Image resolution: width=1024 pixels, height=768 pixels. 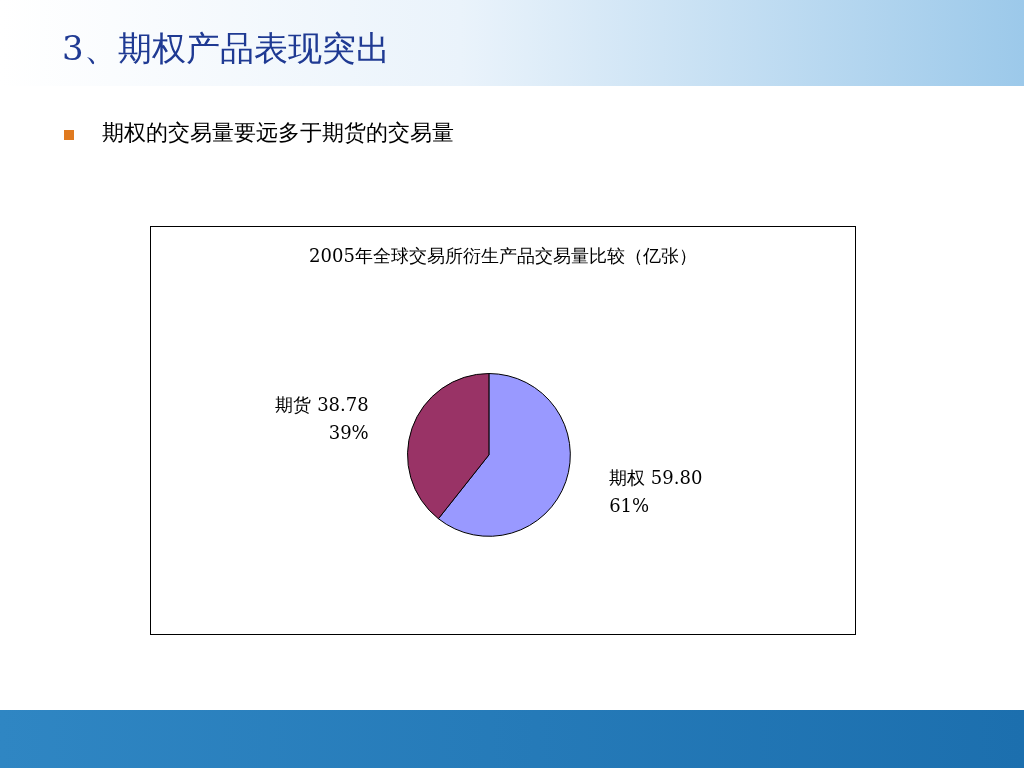 I want to click on slice-label: 期货 38.78 39%, so click(x=322, y=418).